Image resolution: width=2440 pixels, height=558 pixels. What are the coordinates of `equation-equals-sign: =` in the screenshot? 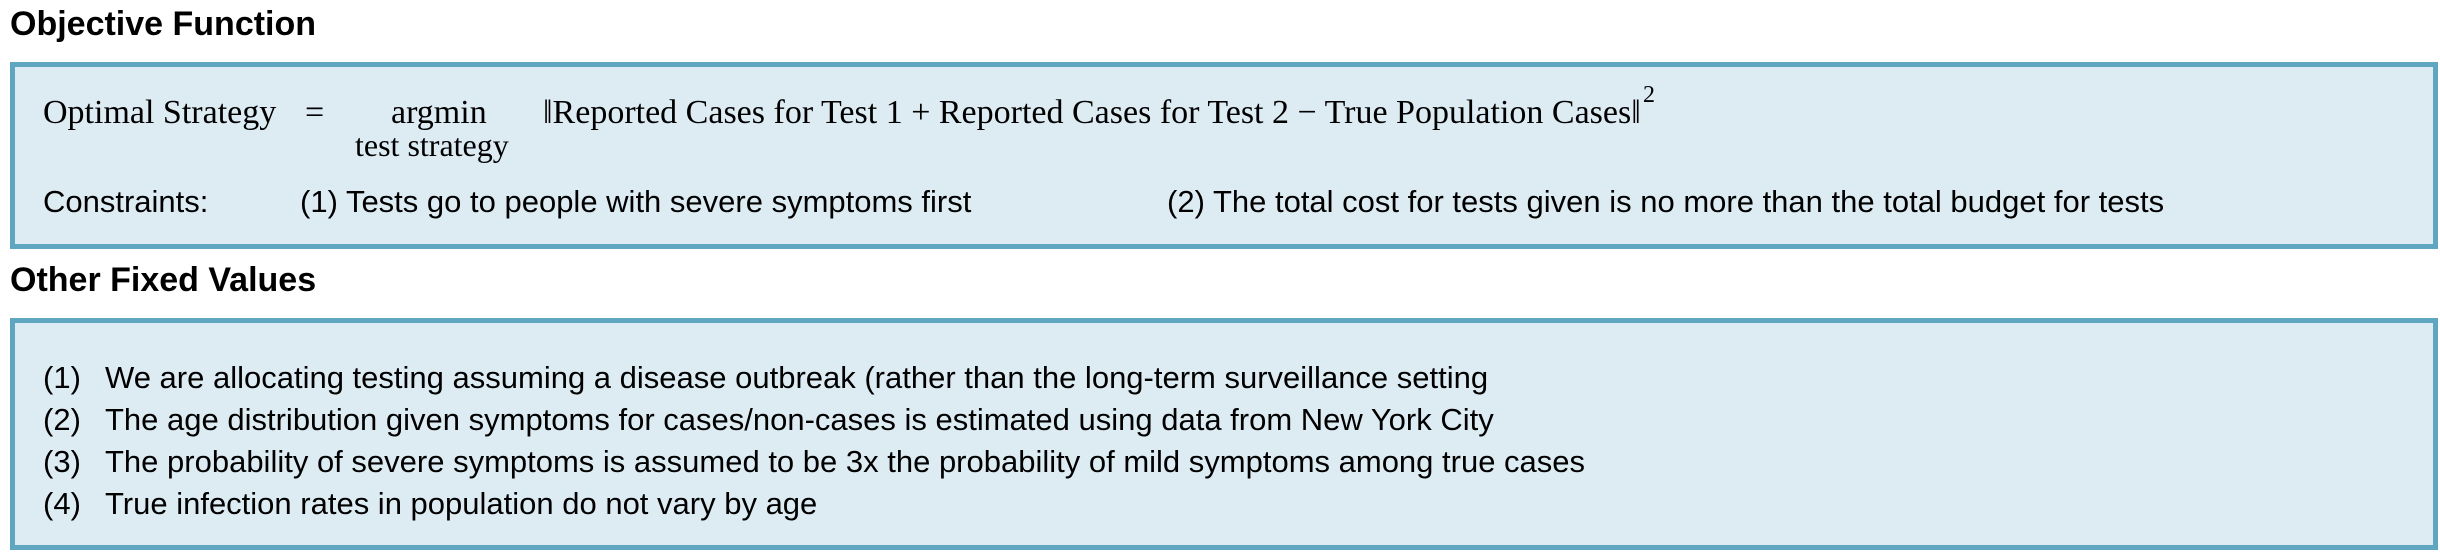 It's located at (315, 112).